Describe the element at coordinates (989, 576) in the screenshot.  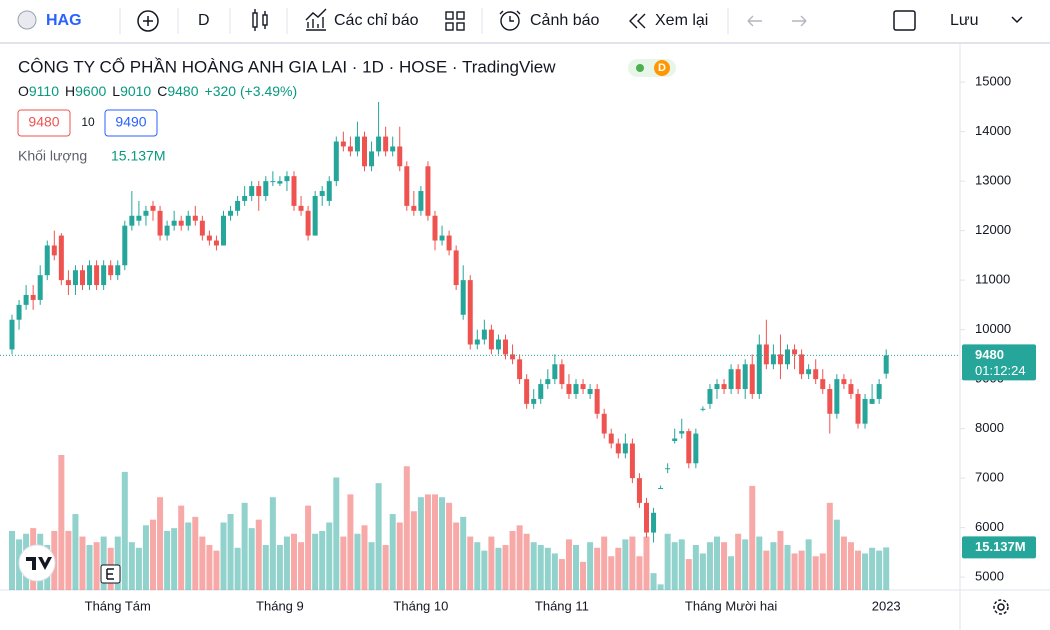
I see `price-tick-label: 5000` at that location.